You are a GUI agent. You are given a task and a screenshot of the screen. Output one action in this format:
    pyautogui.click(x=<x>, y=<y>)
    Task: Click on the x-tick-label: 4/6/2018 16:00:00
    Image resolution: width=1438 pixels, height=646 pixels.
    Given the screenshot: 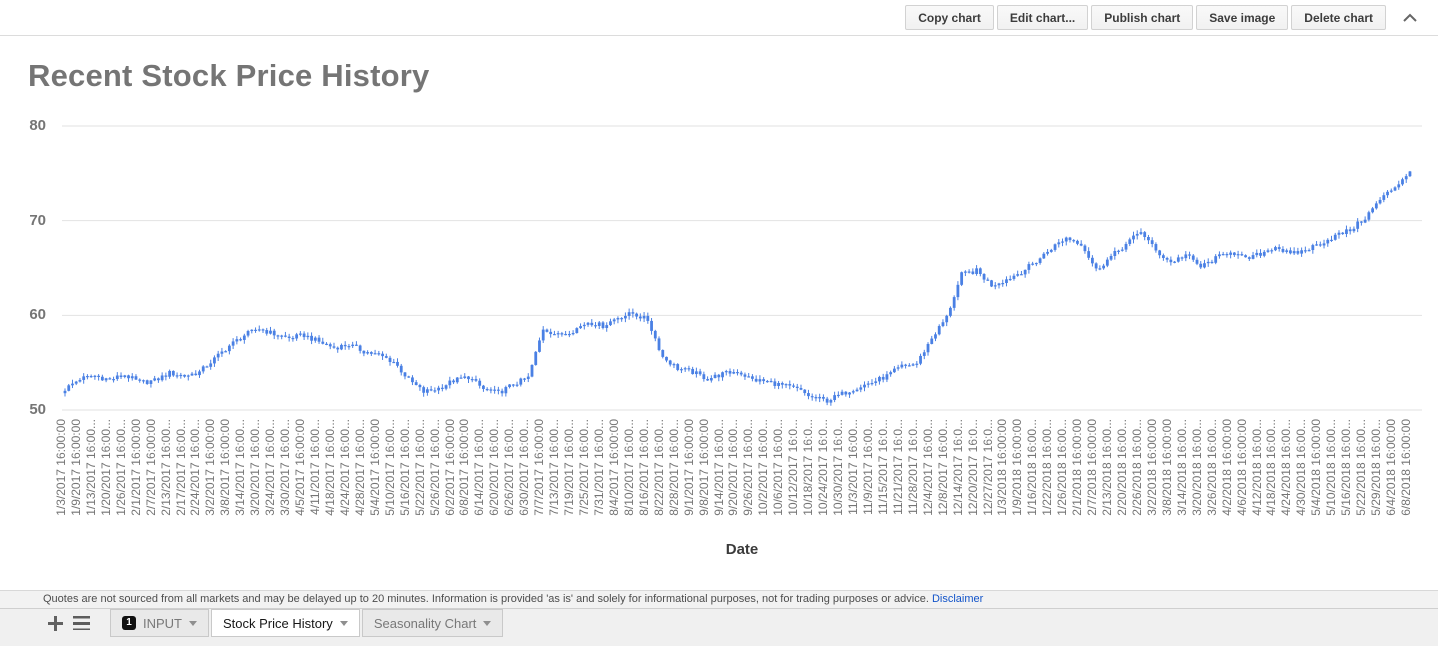 What is the action you would take?
    pyautogui.click(x=1241, y=467)
    